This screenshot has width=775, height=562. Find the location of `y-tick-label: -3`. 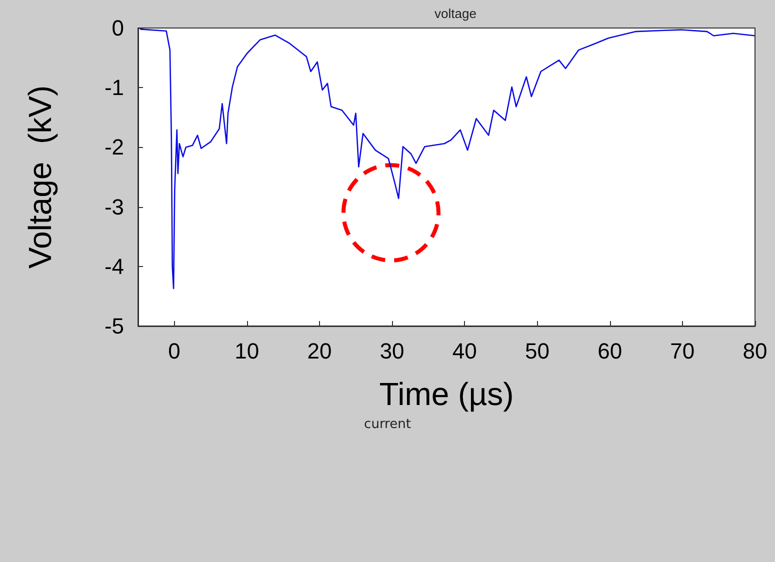

y-tick-label: -3 is located at coordinates (114, 207).